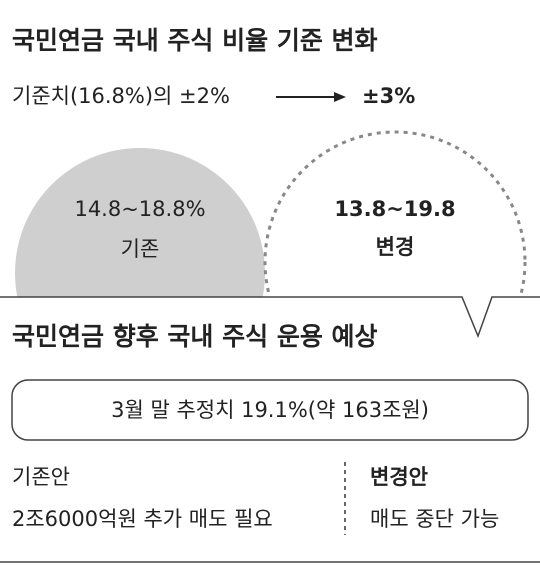  What do you see at coordinates (270, 317) in the screenshot?
I see `divider` at bounding box center [270, 317].